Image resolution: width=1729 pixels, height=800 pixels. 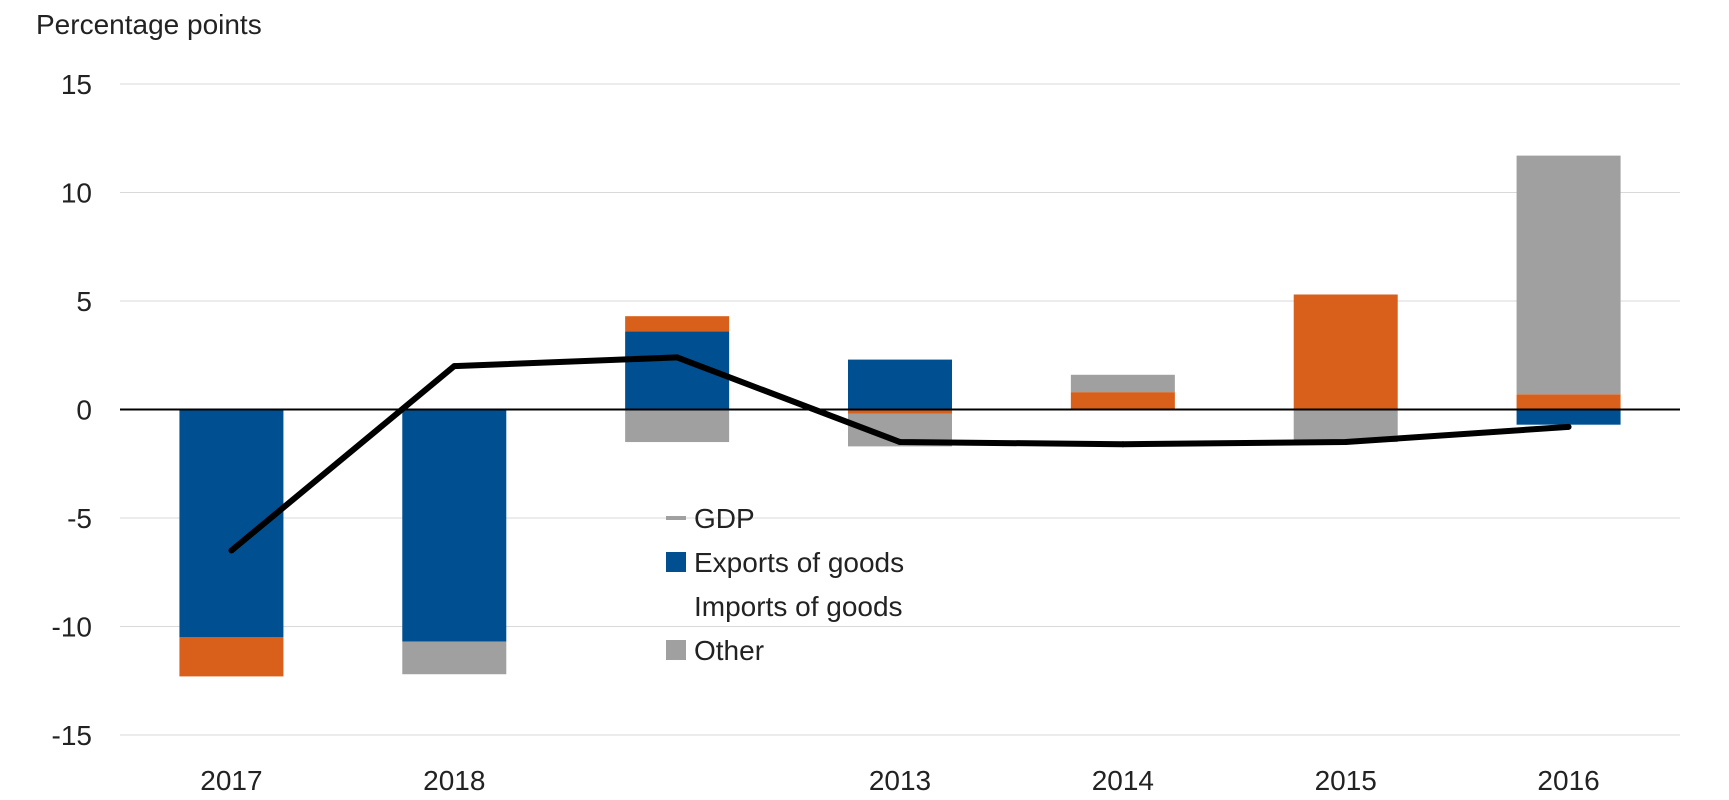 What do you see at coordinates (76, 84) in the screenshot?
I see `y-tick-label: 15` at bounding box center [76, 84].